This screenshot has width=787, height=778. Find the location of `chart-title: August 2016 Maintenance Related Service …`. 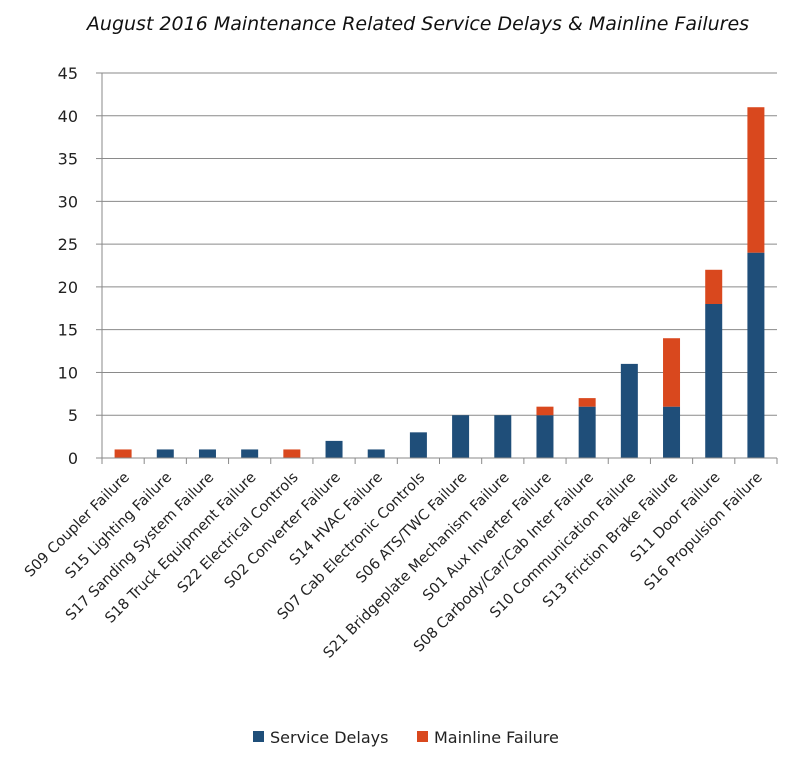

chart-title: August 2016 Maintenance Related Service … is located at coordinates (417, 24).